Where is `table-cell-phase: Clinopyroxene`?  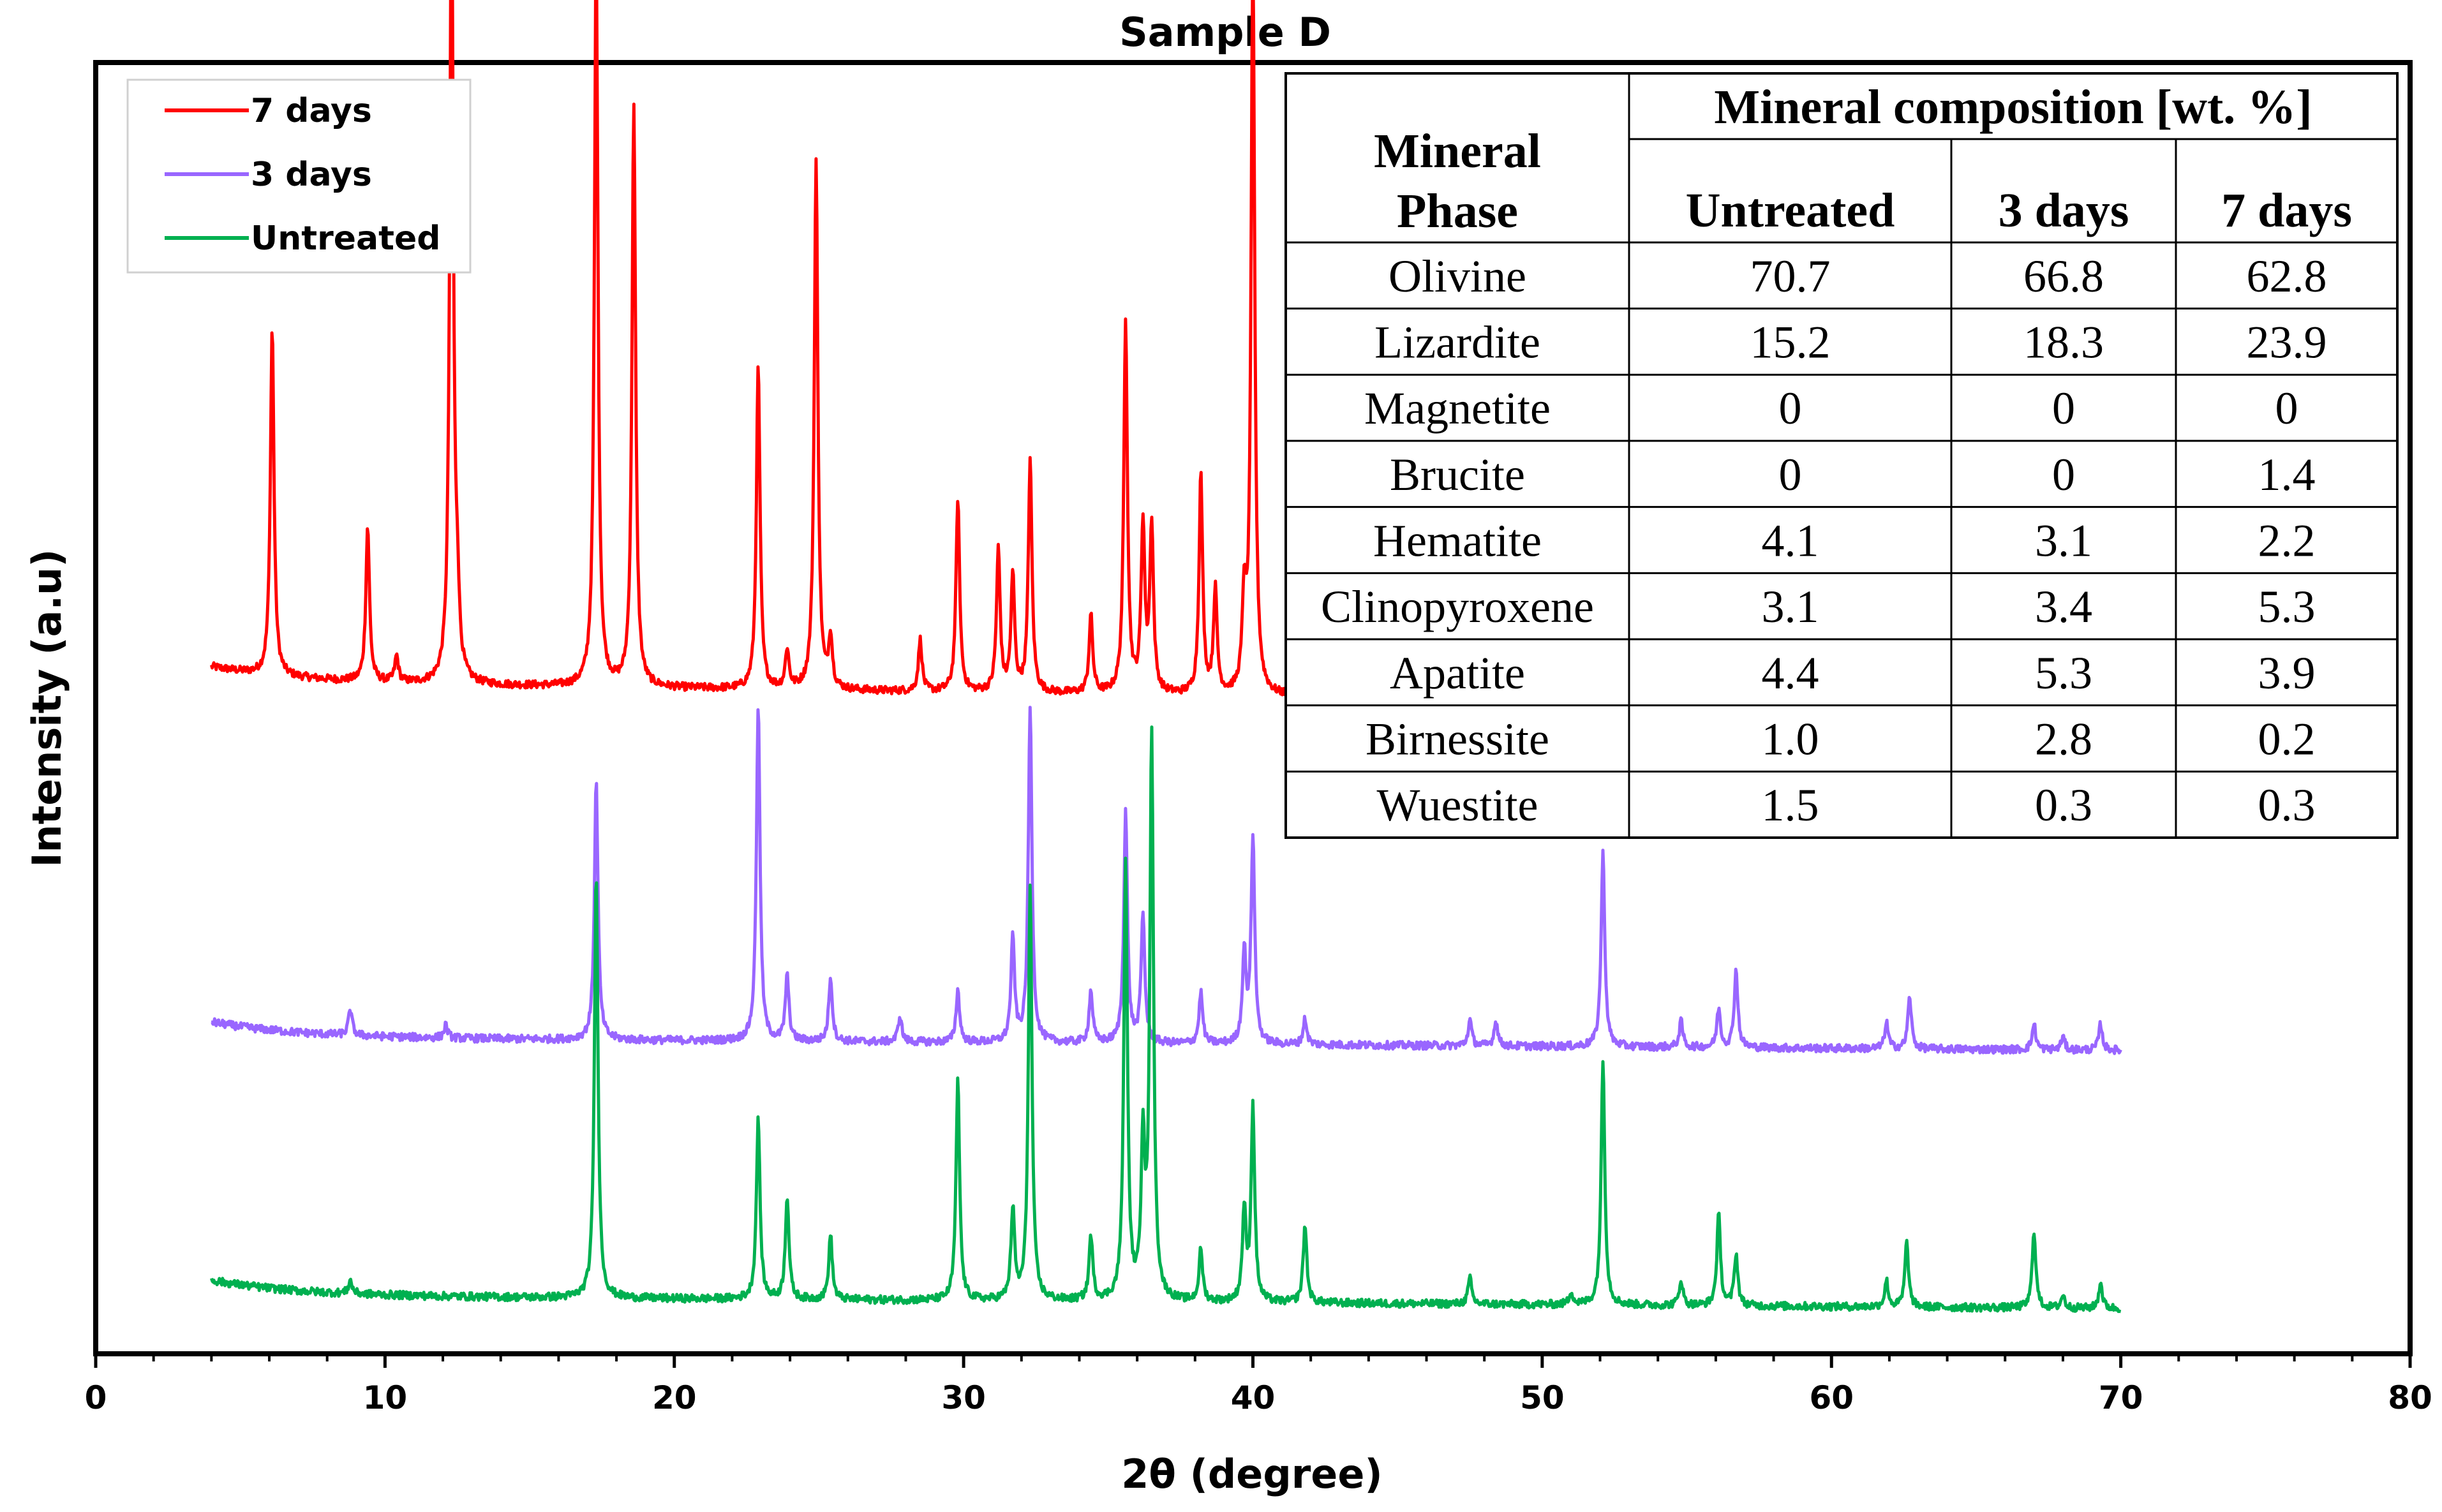
table-cell-phase: Clinopyroxene is located at coordinates (1457, 606).